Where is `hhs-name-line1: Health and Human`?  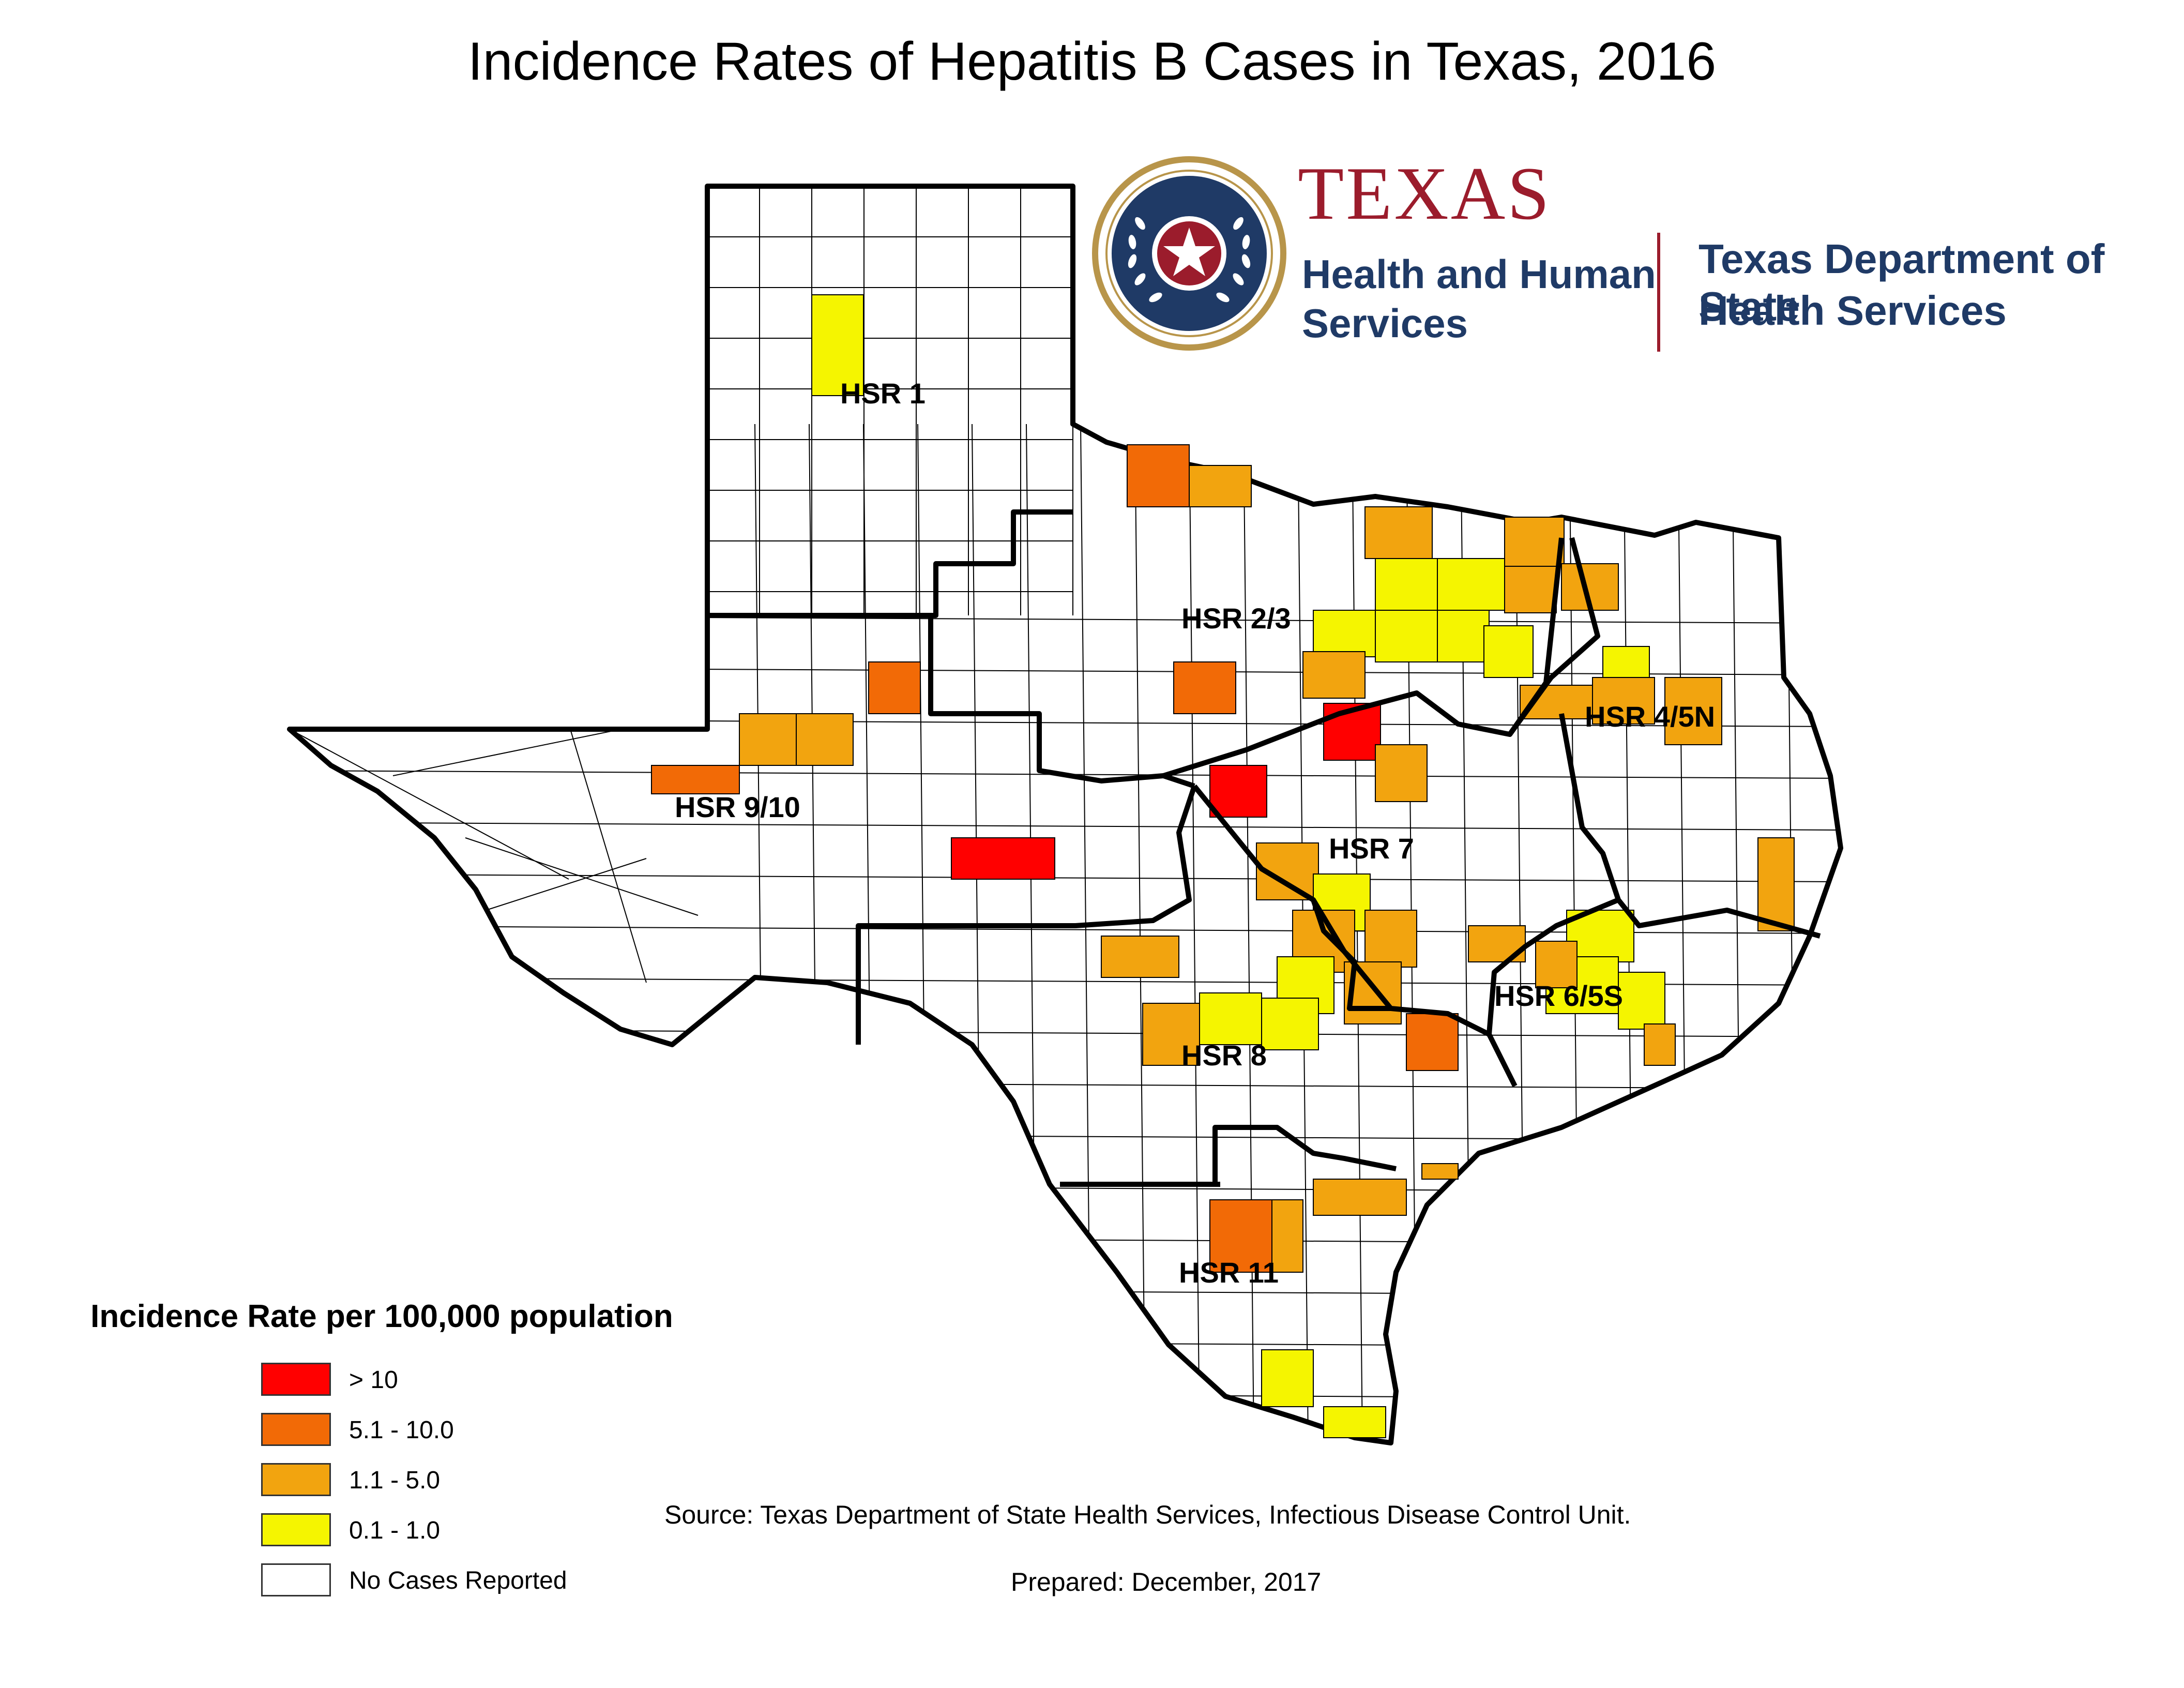
hhs-name-line1: Health and Human is located at coordinates (1479, 274).